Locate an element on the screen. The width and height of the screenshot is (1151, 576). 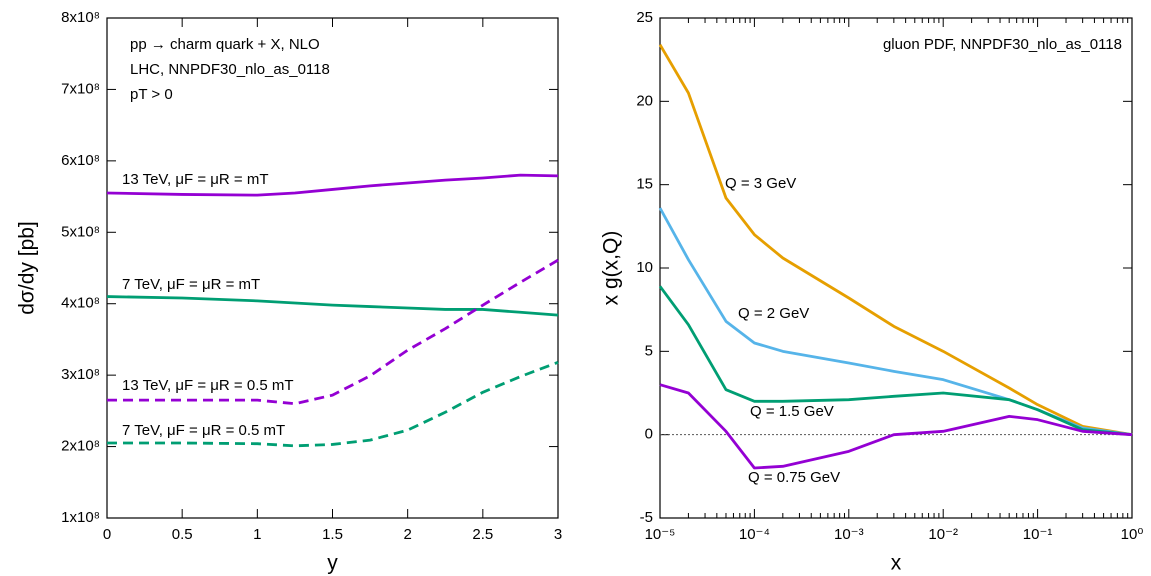
x-axis-label: y is located at coordinates (332, 563).